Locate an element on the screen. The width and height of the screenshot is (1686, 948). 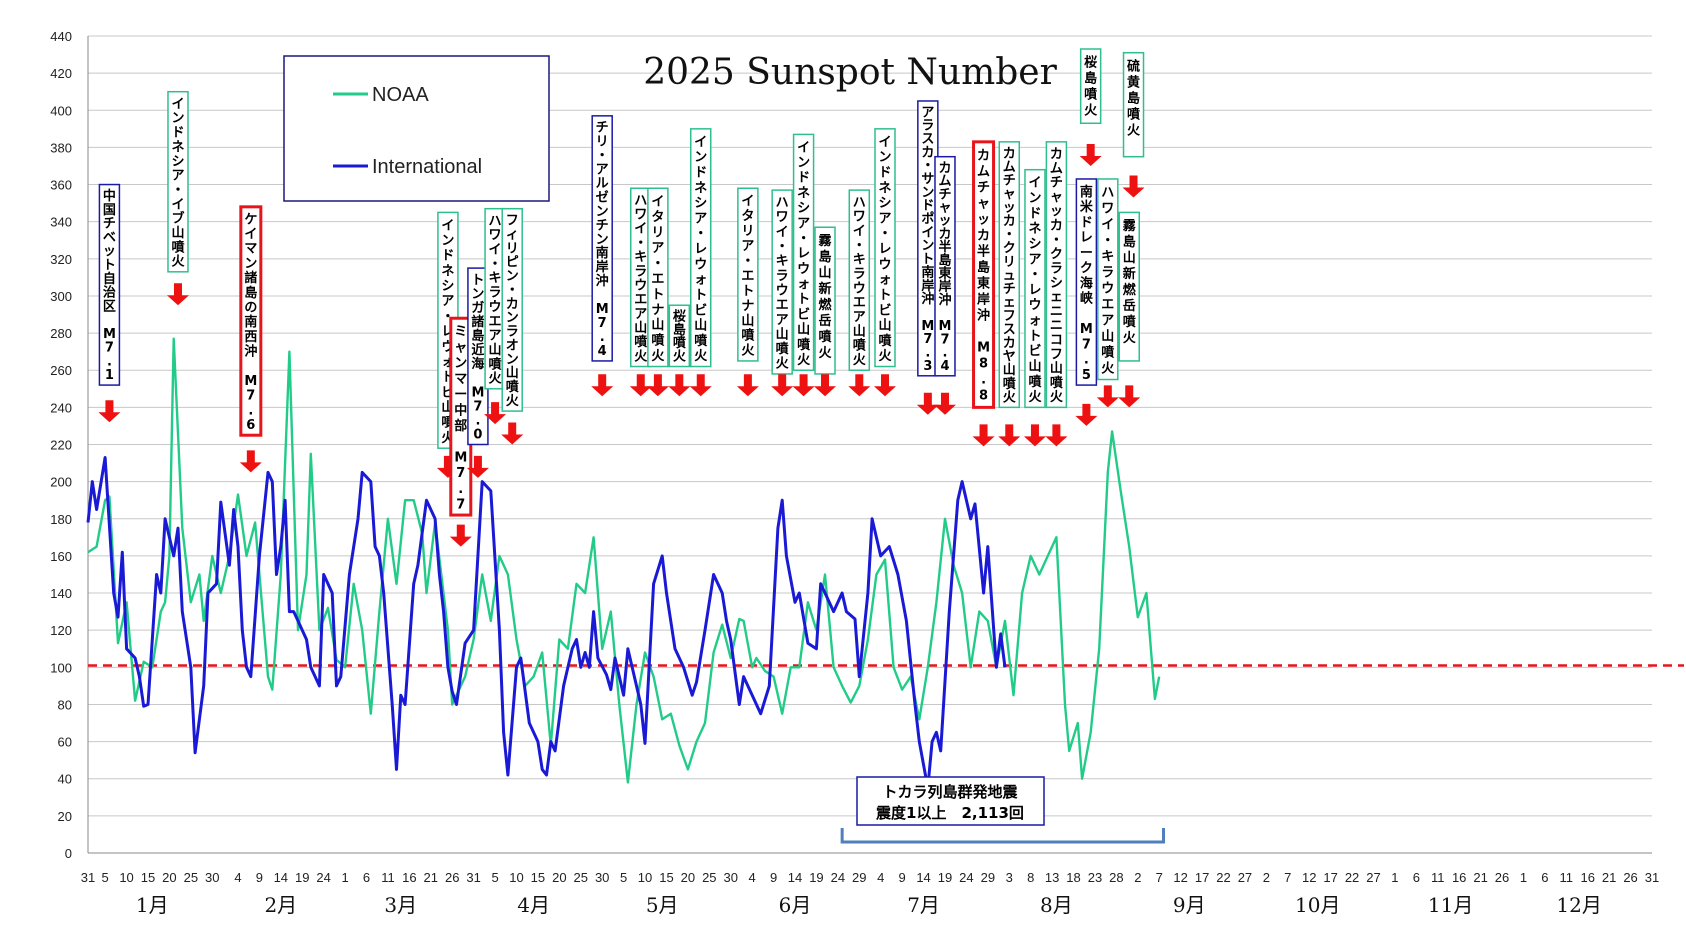
x-tick-label: 17 is located at coordinates (1330, 877).